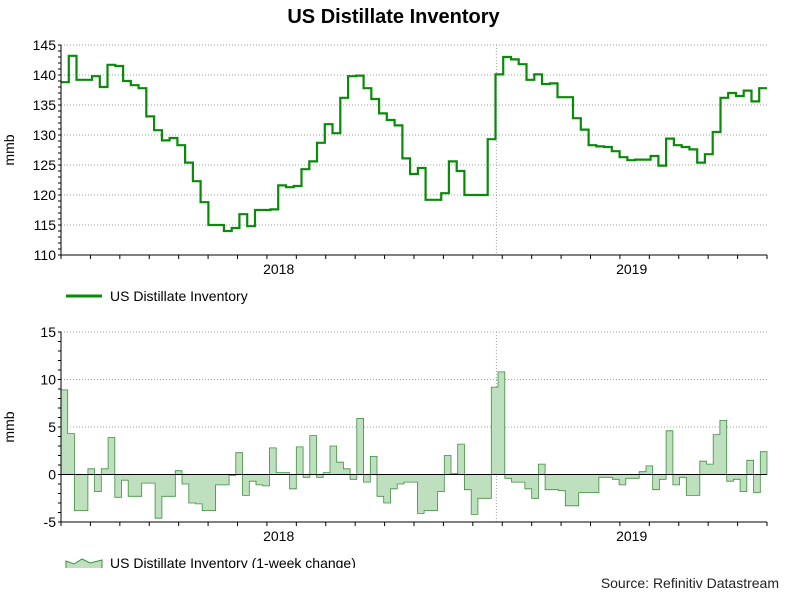 Image resolution: width=787 pixels, height=594 pixels. Describe the element at coordinates (52, 427) in the screenshot. I see `y-tick-label: 5` at that location.